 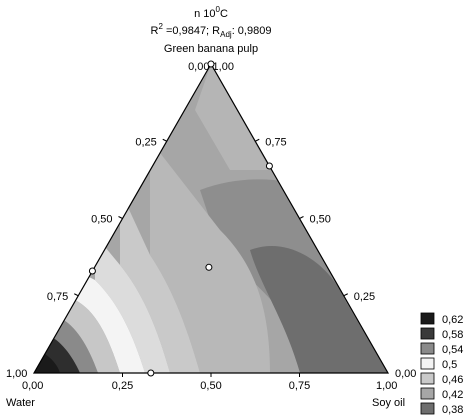 I want to click on legend-label: 0,62, so click(x=452, y=320).